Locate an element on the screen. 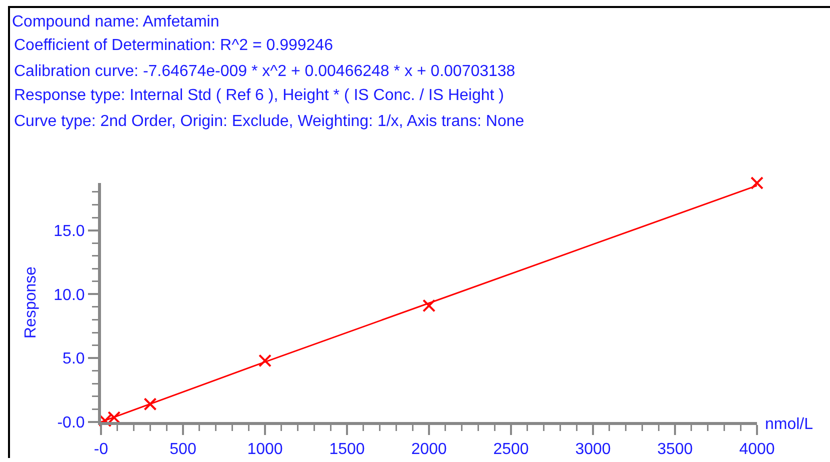 The width and height of the screenshot is (830, 462). y-tick-label: -0.0 is located at coordinates (71, 423).